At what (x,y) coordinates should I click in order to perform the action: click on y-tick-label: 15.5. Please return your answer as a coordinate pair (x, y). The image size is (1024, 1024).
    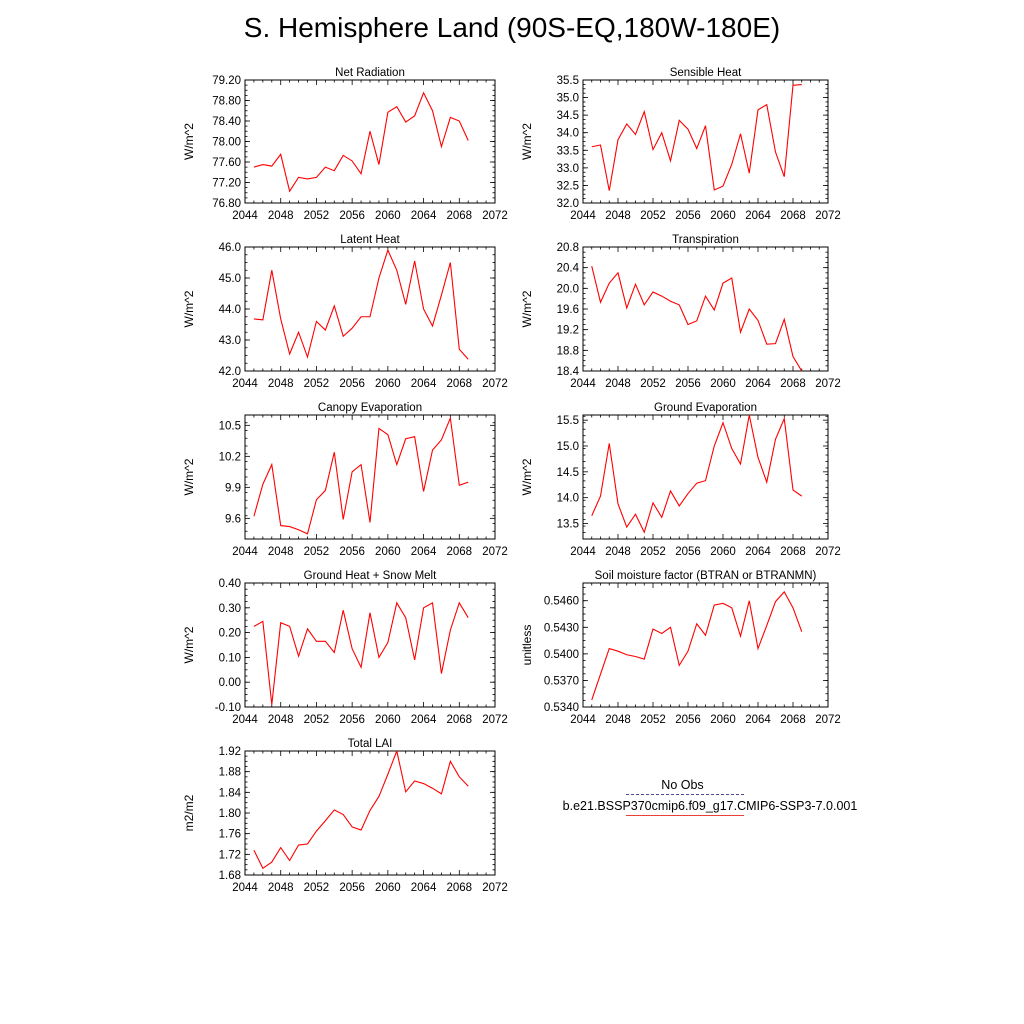
    Looking at the image, I should click on (568, 421).